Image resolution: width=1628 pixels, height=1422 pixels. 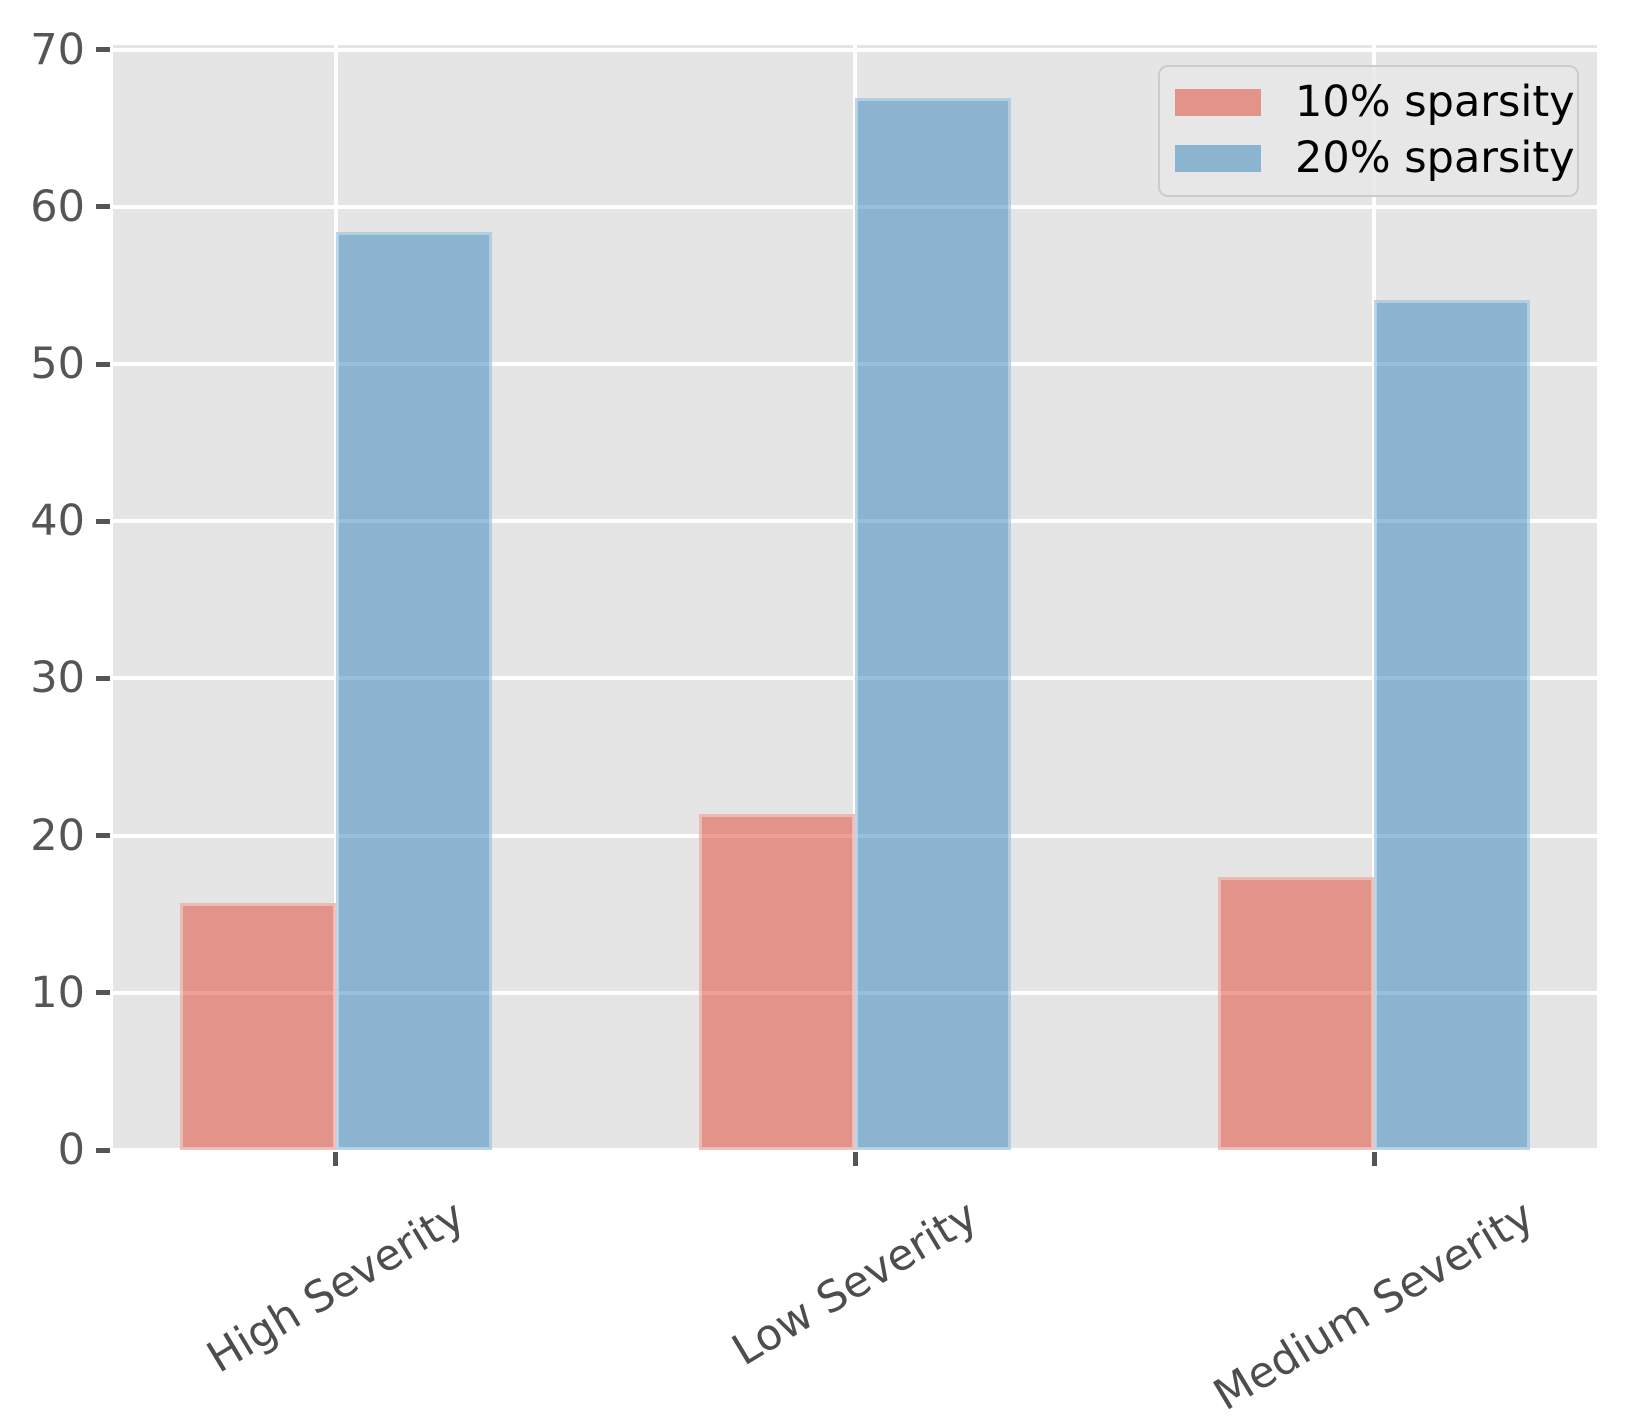 I want to click on gridline-horizontal, so click(x=855, y=1150).